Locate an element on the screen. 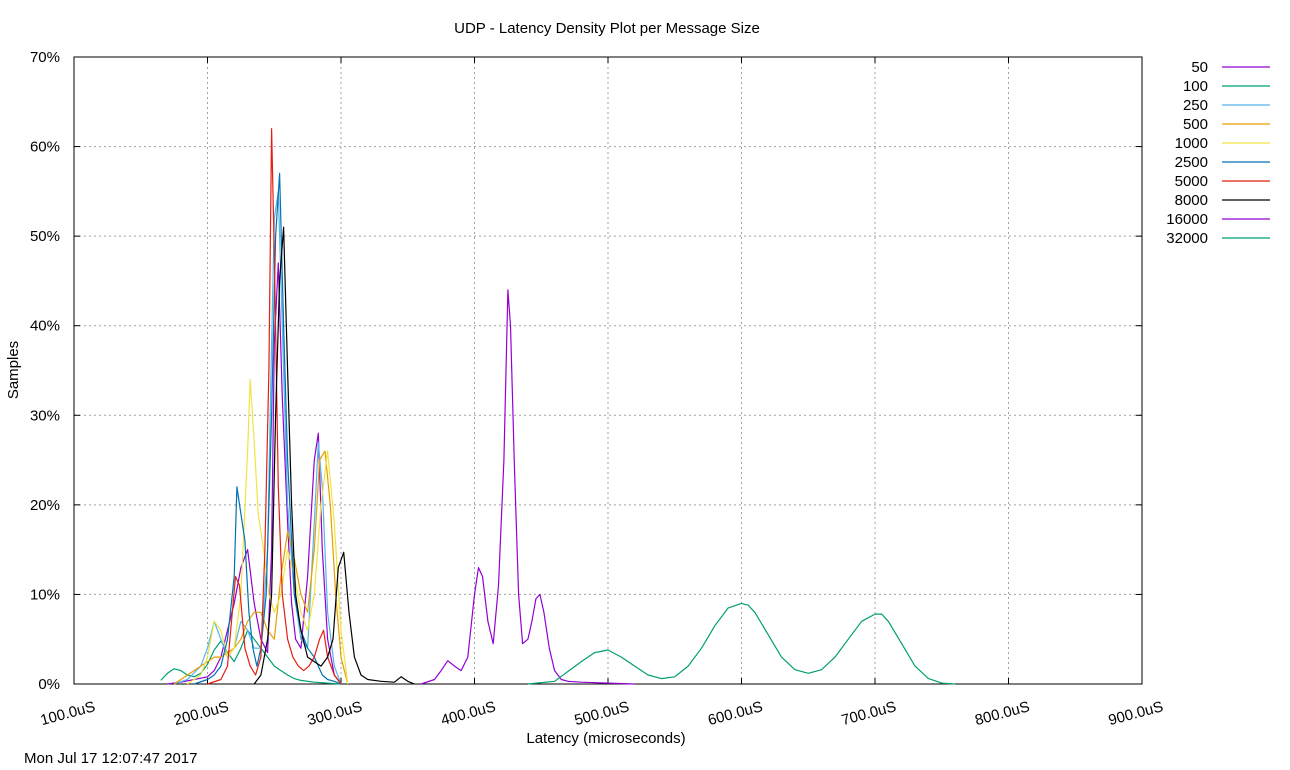  x-tick-label: 400.0uS is located at coordinates (468, 713).